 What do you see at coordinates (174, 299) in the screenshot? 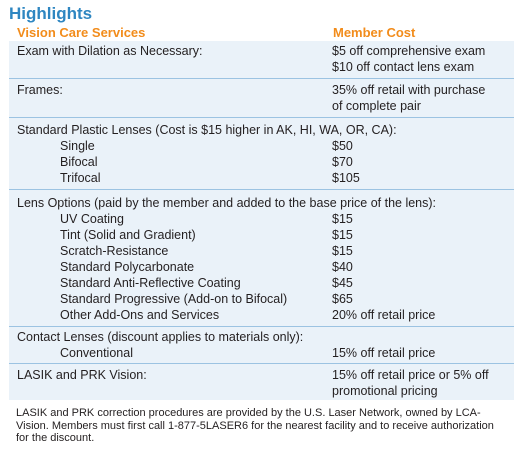
I see `option-item-name: Standard Progressive (Add-on to Bifocal)` at bounding box center [174, 299].